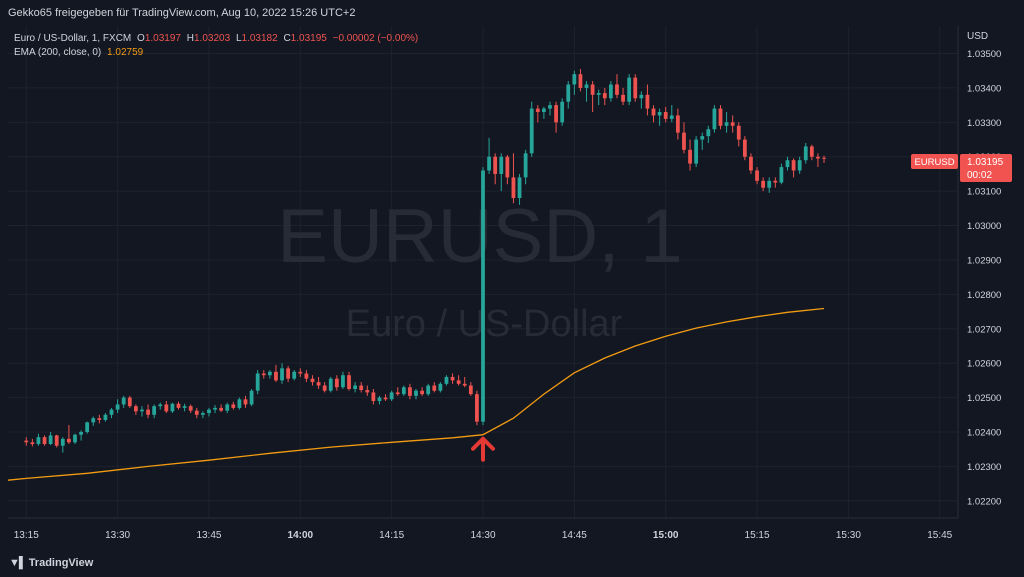 The height and width of the screenshot is (577, 1024). Describe the element at coordinates (977, 36) in the screenshot. I see `currency-label: USD` at that location.